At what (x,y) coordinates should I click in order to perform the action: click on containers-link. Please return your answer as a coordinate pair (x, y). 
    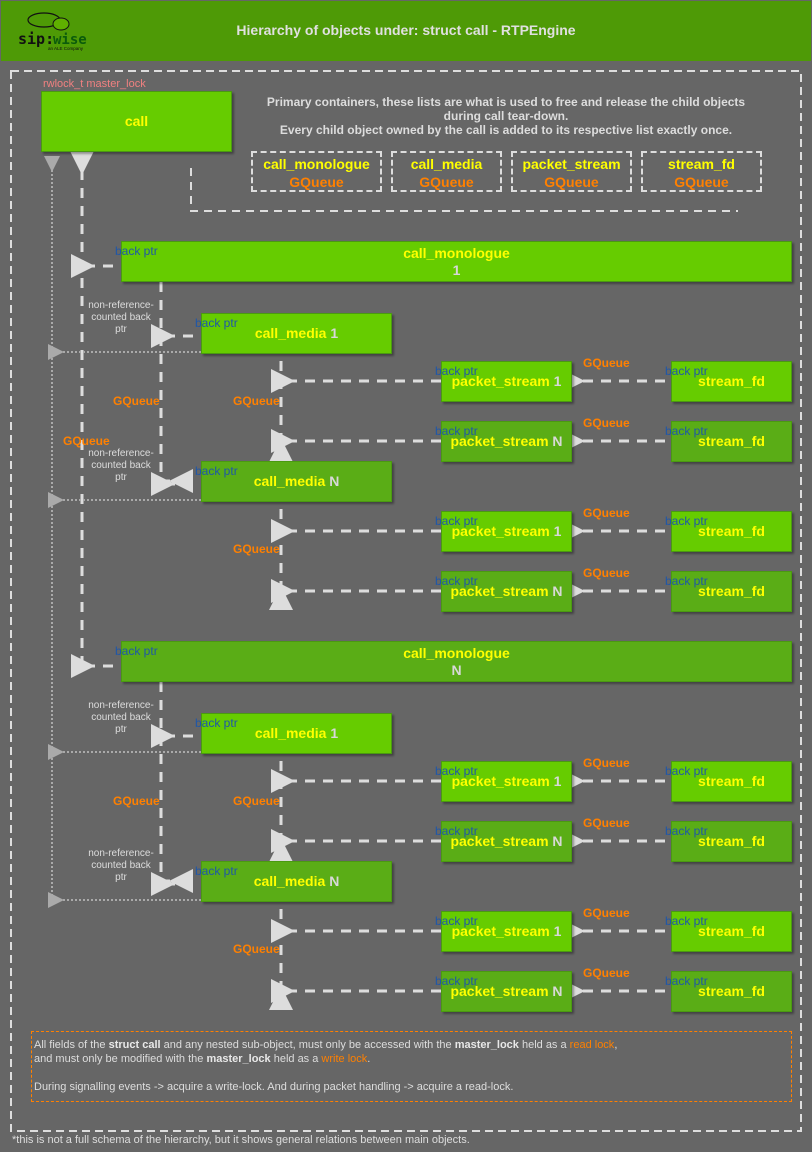
    Looking at the image, I should click on (464, 190).